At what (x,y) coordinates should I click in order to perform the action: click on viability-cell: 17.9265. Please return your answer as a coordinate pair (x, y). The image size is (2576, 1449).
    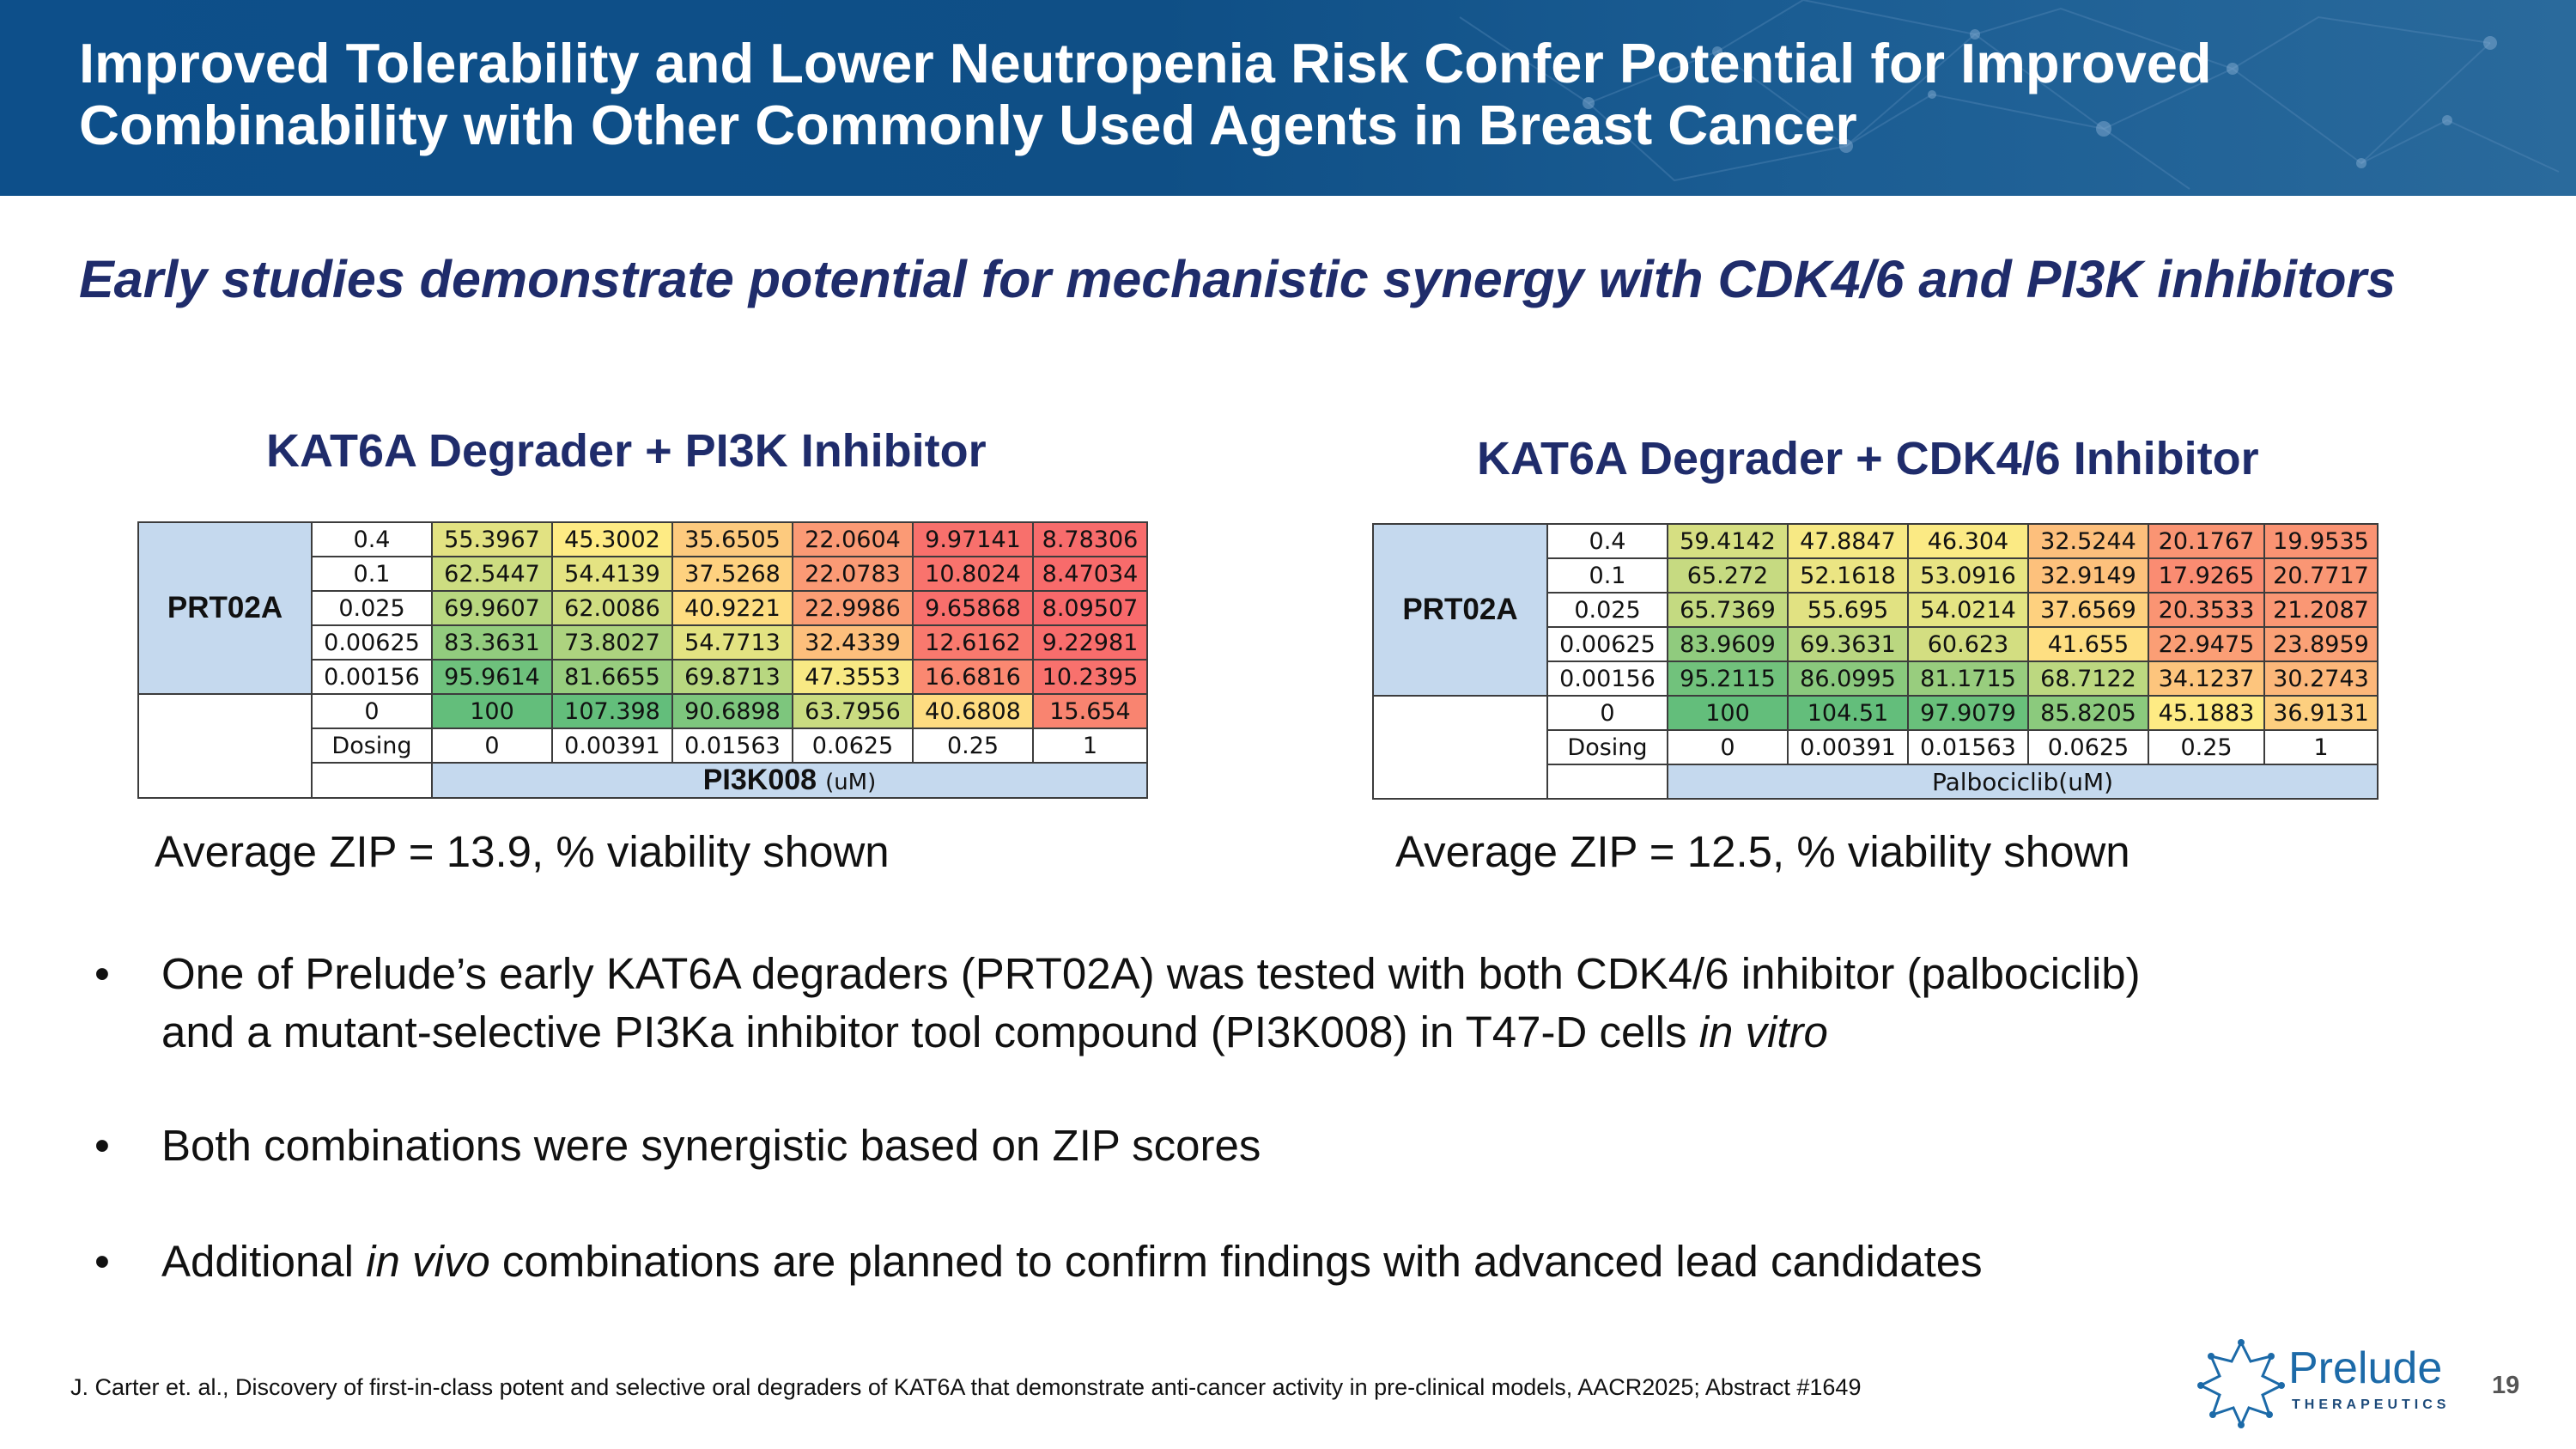
    Looking at the image, I should click on (2207, 575).